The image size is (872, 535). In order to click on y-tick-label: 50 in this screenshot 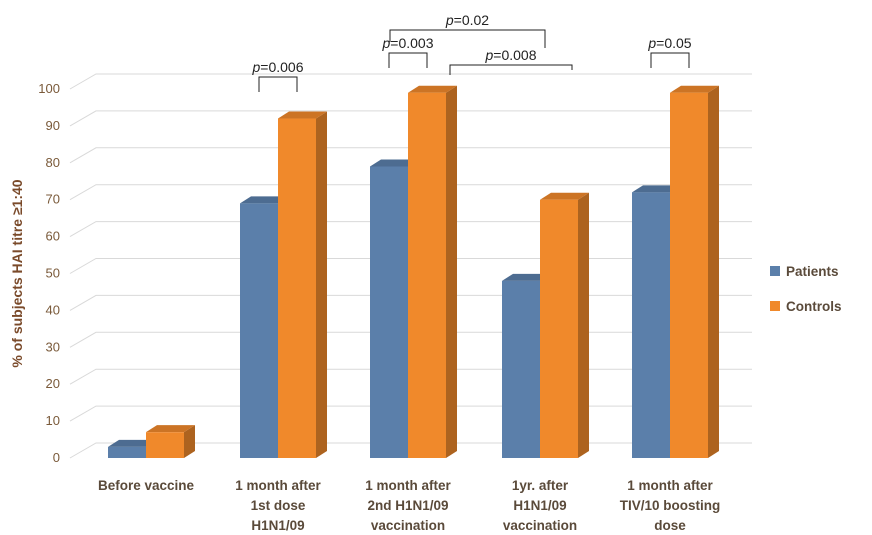, I will do `click(53, 273)`.